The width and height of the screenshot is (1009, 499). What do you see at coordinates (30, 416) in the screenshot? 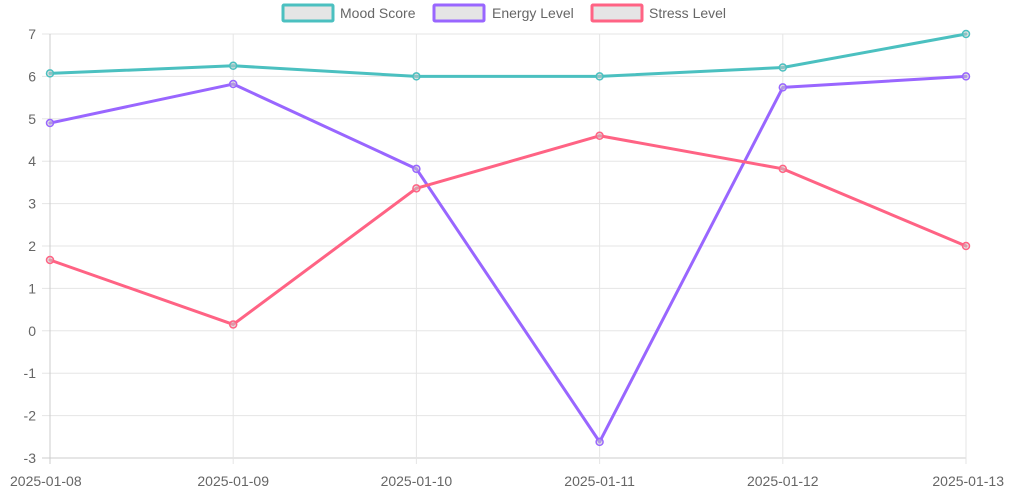
I see `y-tick-label: -2` at bounding box center [30, 416].